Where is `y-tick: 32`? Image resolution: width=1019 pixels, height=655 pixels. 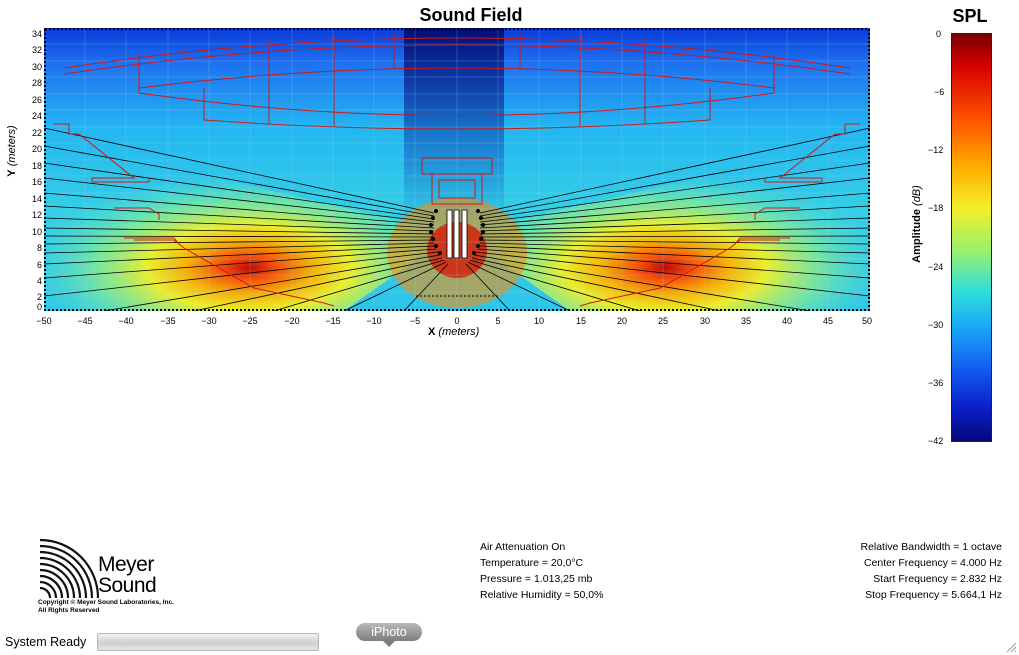 y-tick: 32 is located at coordinates (36, 50).